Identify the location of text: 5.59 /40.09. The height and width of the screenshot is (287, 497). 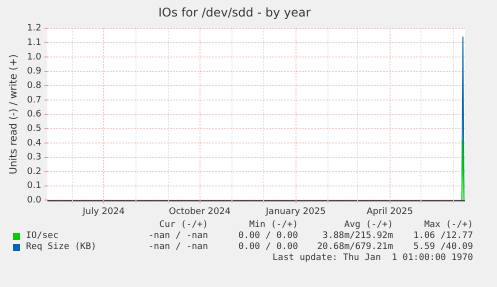
(442, 247).